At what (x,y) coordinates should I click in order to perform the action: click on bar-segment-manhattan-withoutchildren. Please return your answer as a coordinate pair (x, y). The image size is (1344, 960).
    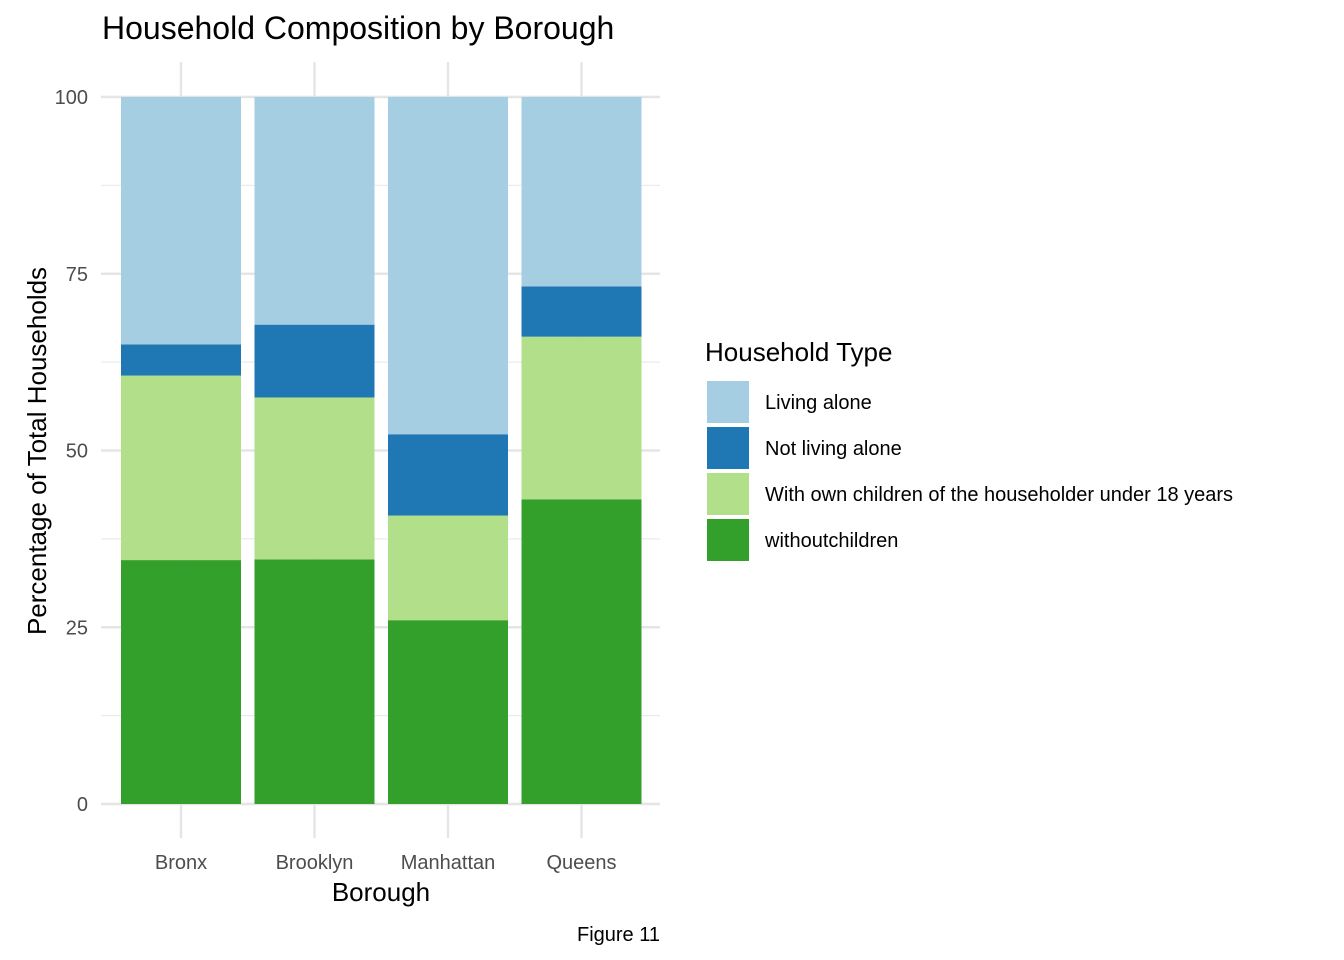
    Looking at the image, I should click on (448, 712).